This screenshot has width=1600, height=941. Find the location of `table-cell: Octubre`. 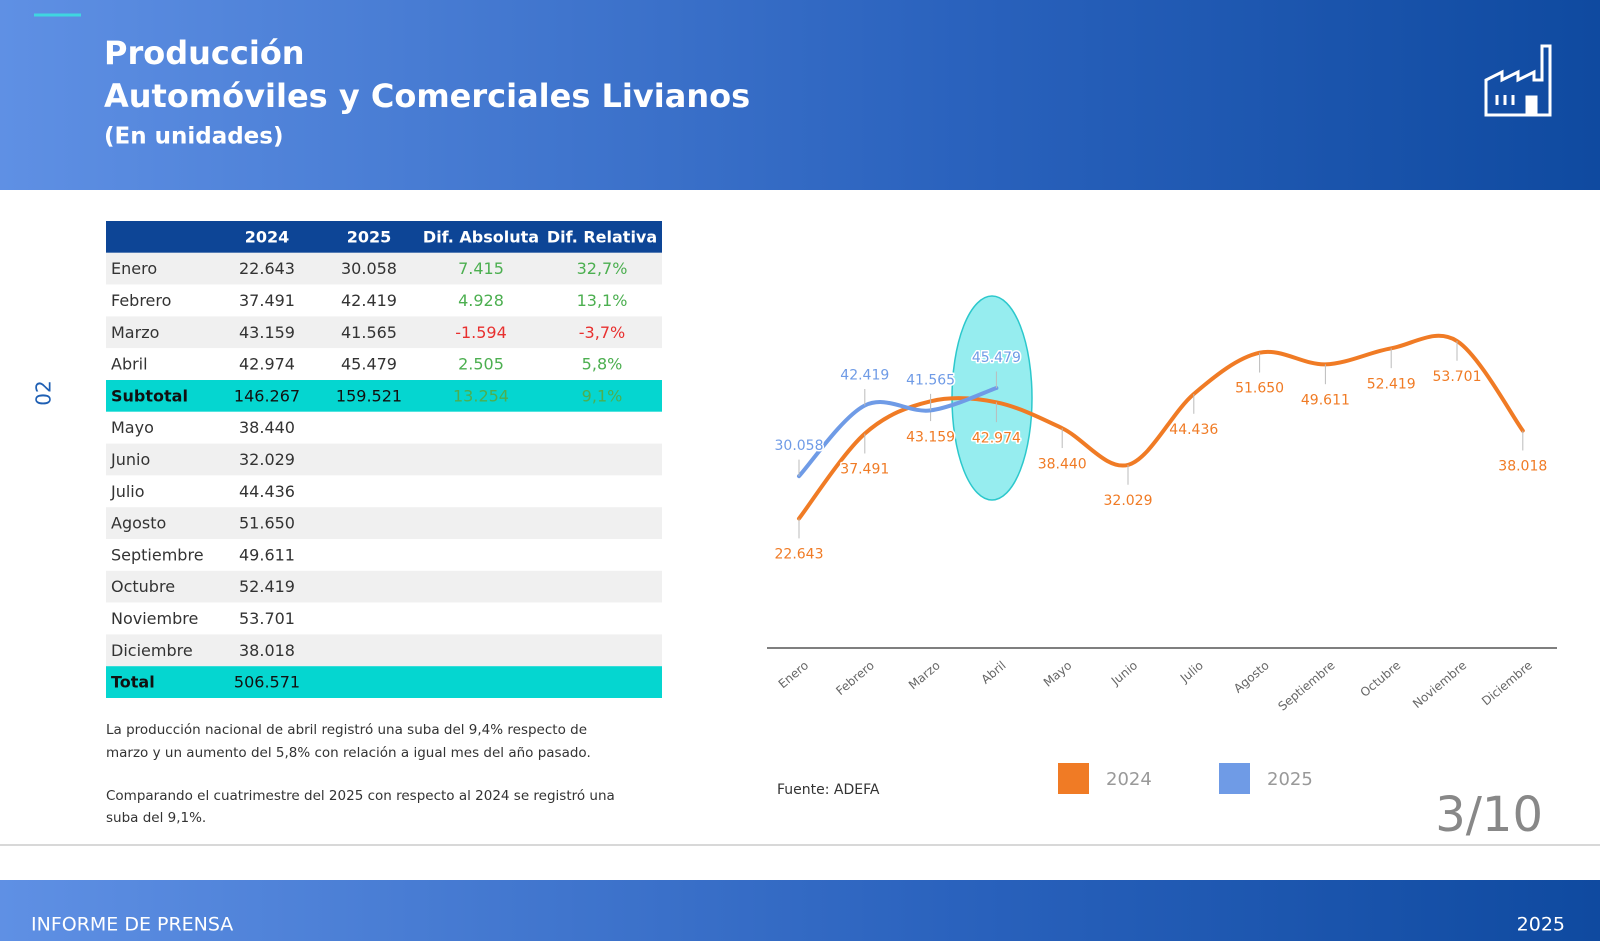

table-cell: Octubre is located at coordinates (143, 586).